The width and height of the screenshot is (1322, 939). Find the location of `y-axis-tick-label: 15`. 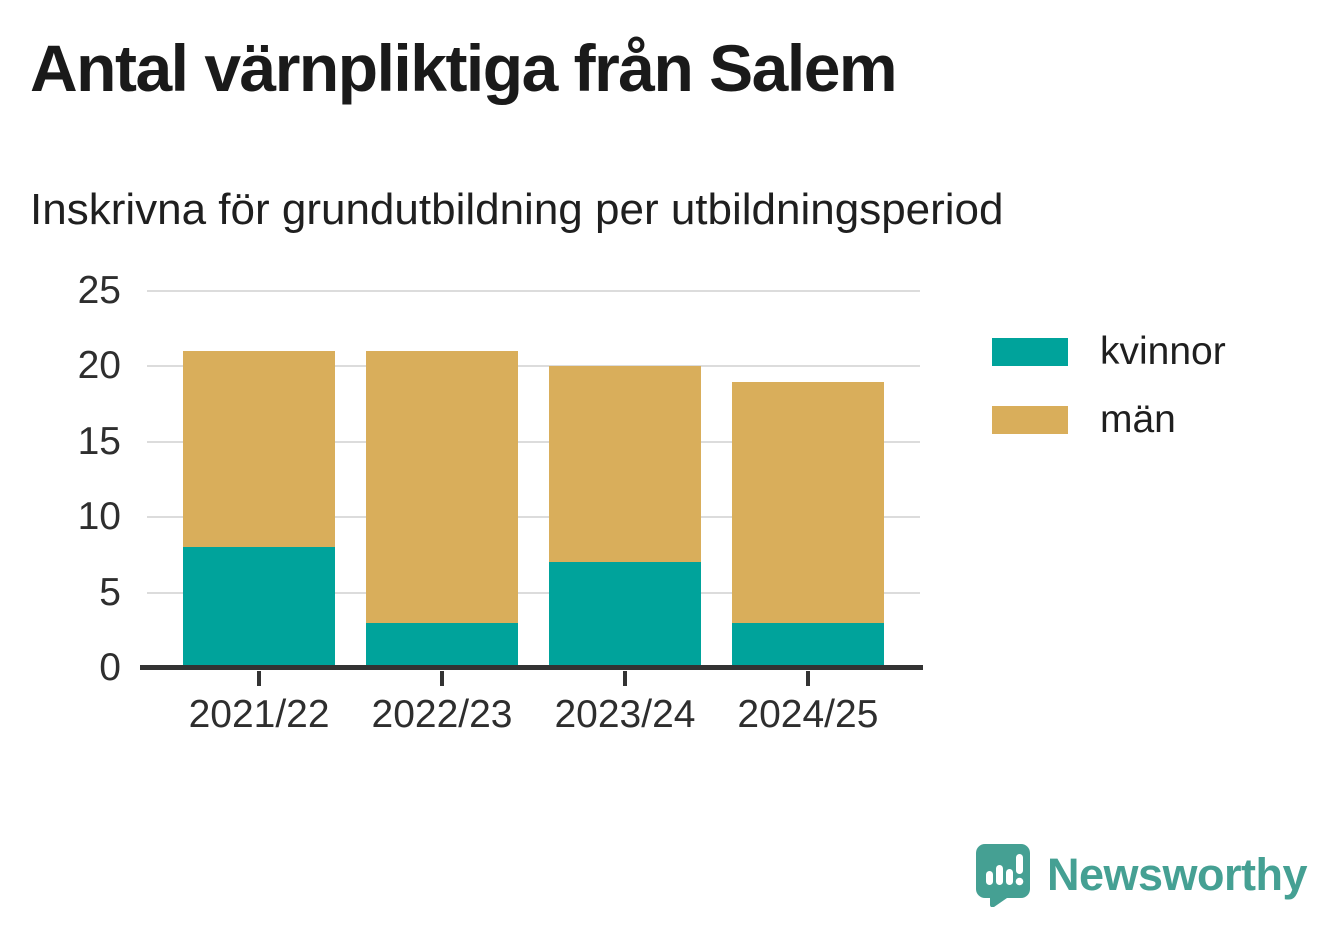

y-axis-tick-label: 15 is located at coordinates (99, 441).